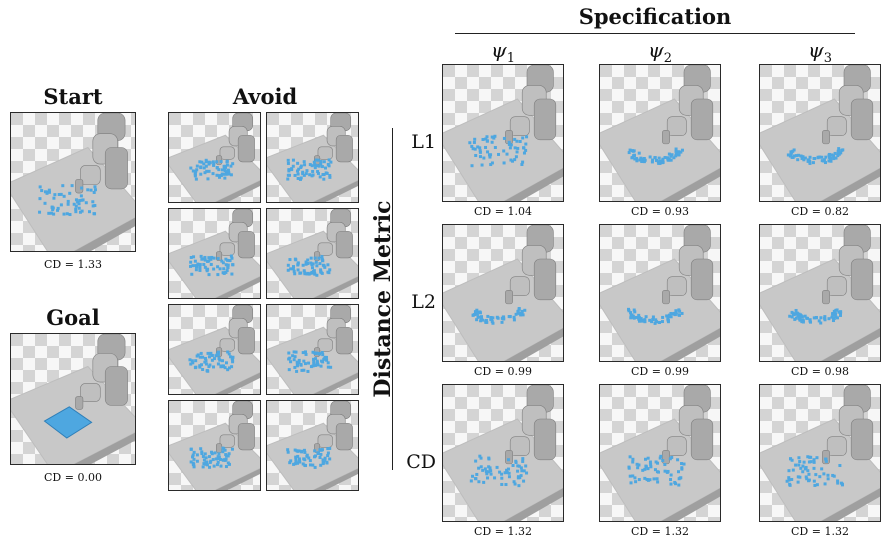 This screenshot has height=544, width=891. Describe the element at coordinates (660, 52) in the screenshot. I see `spec-psi2-label: ψ2` at that location.